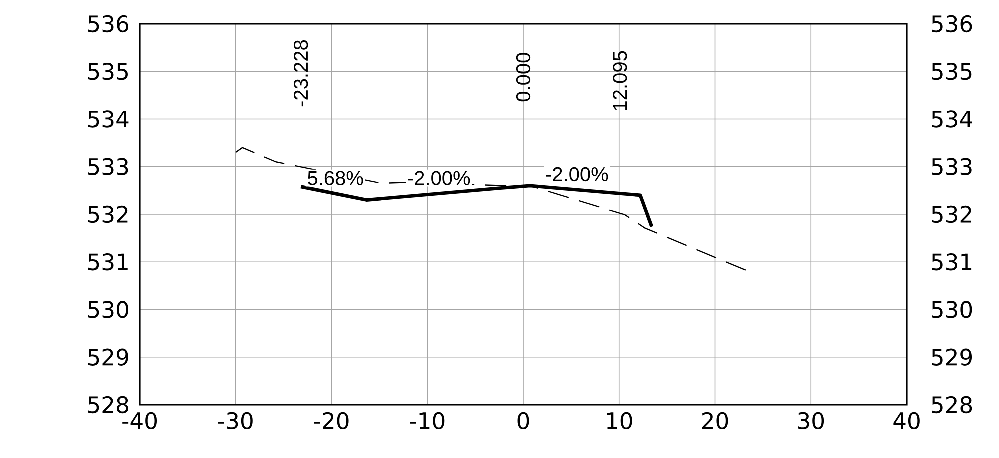 The width and height of the screenshot is (999, 458). I want to click on y-tick-label: 533, so click(108, 167).